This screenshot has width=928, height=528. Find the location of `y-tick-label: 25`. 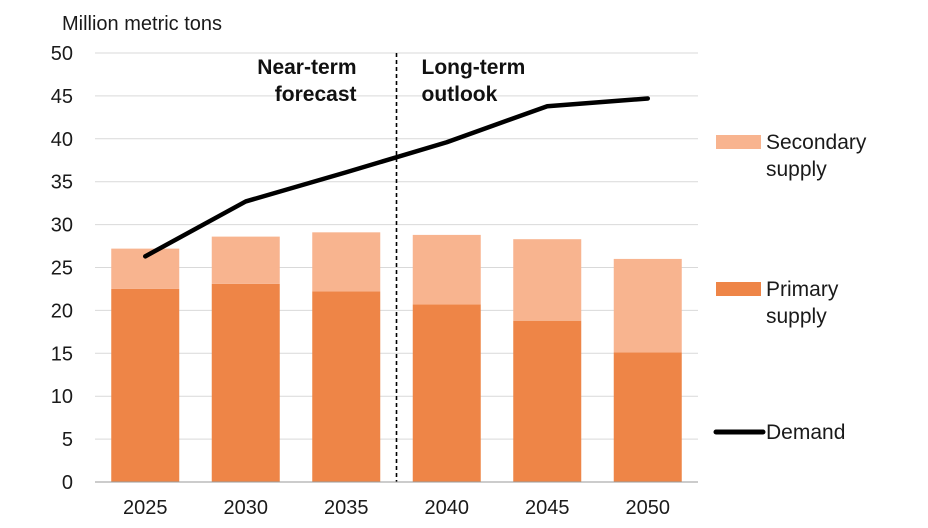

y-tick-label: 25 is located at coordinates (62, 269).